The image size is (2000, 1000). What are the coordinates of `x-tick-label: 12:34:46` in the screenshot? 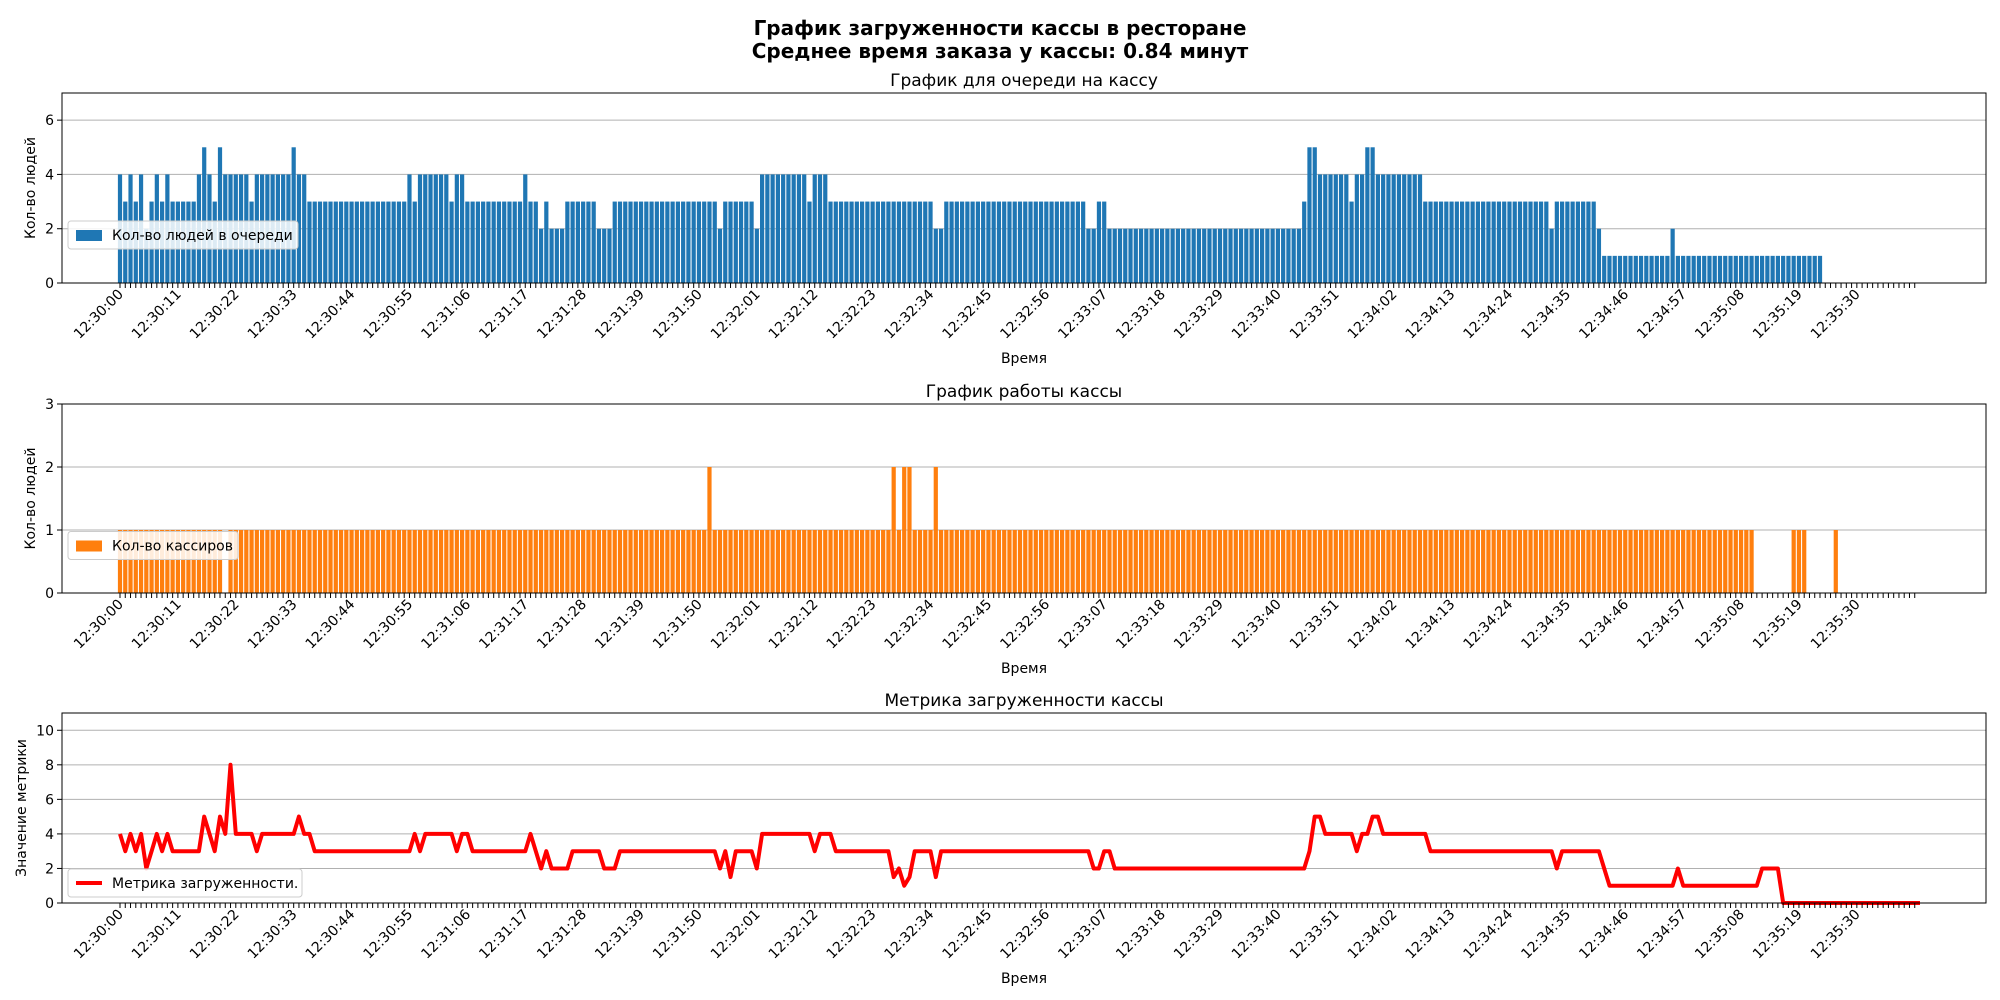 It's located at (1604, 934).